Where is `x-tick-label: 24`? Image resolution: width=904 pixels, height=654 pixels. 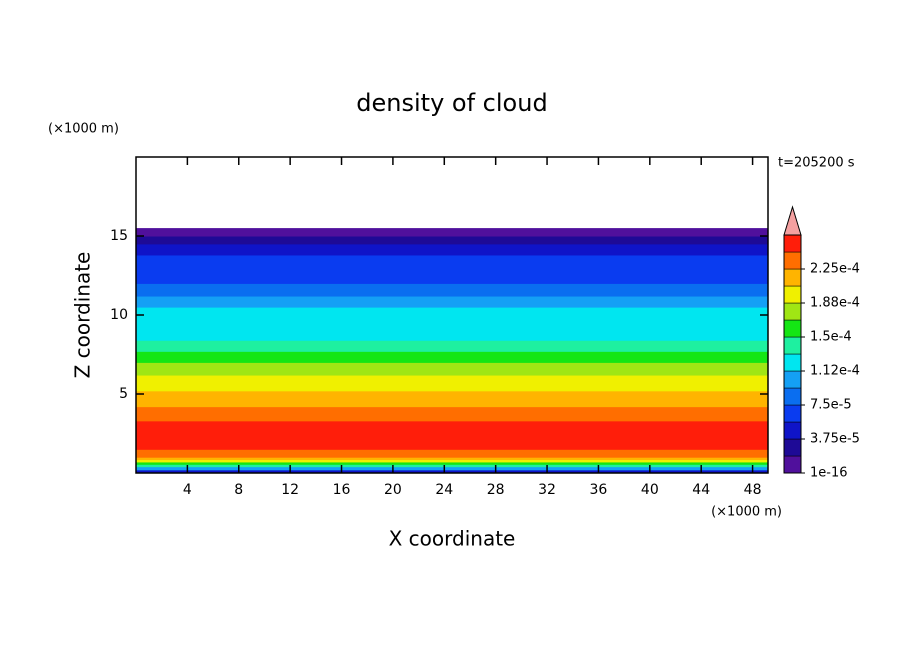
x-tick-label: 24 is located at coordinates (444, 490).